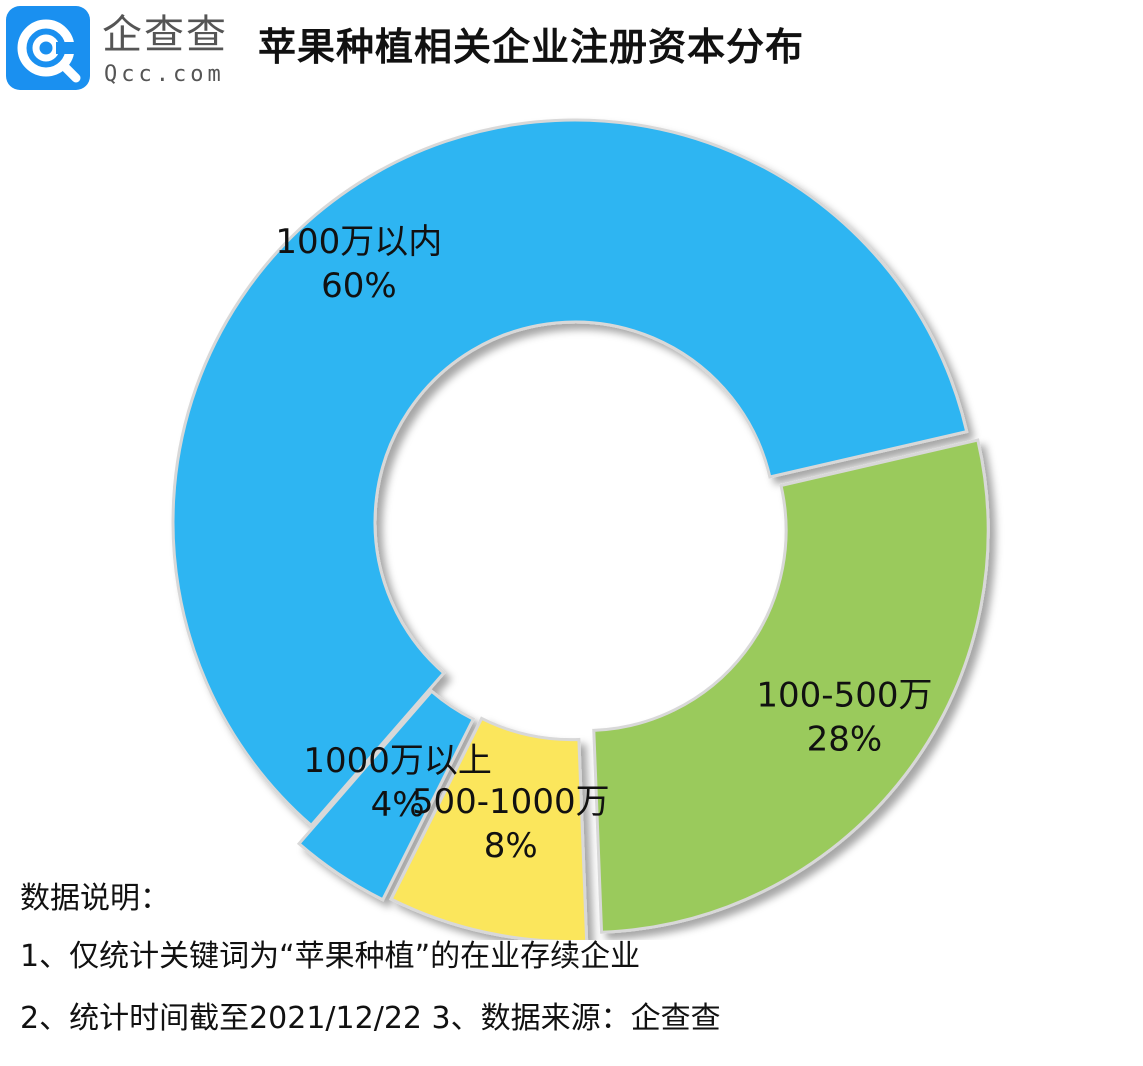 This screenshot has width=1143, height=1066. I want to click on slice-value-1: 60%, so click(359, 286).